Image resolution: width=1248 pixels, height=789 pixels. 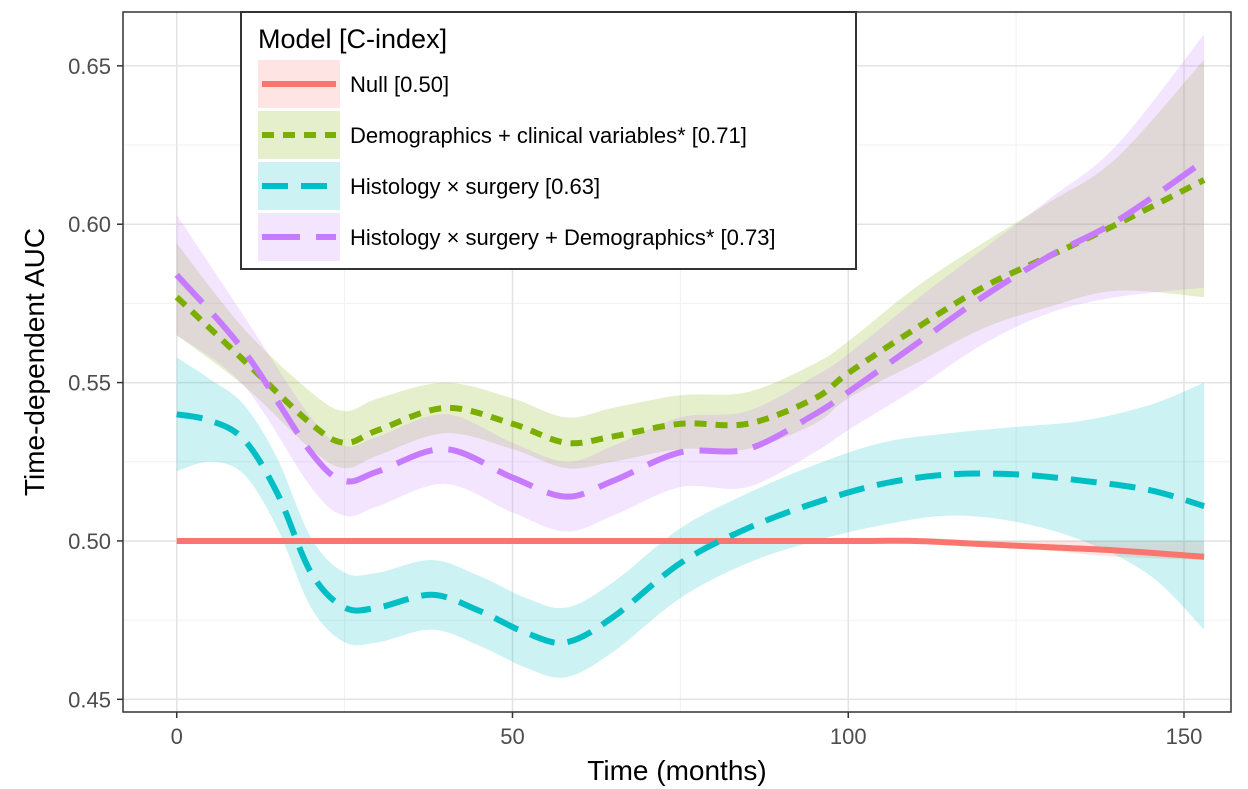 What do you see at coordinates (512, 736) in the screenshot?
I see `x-tick-label: 50` at bounding box center [512, 736].